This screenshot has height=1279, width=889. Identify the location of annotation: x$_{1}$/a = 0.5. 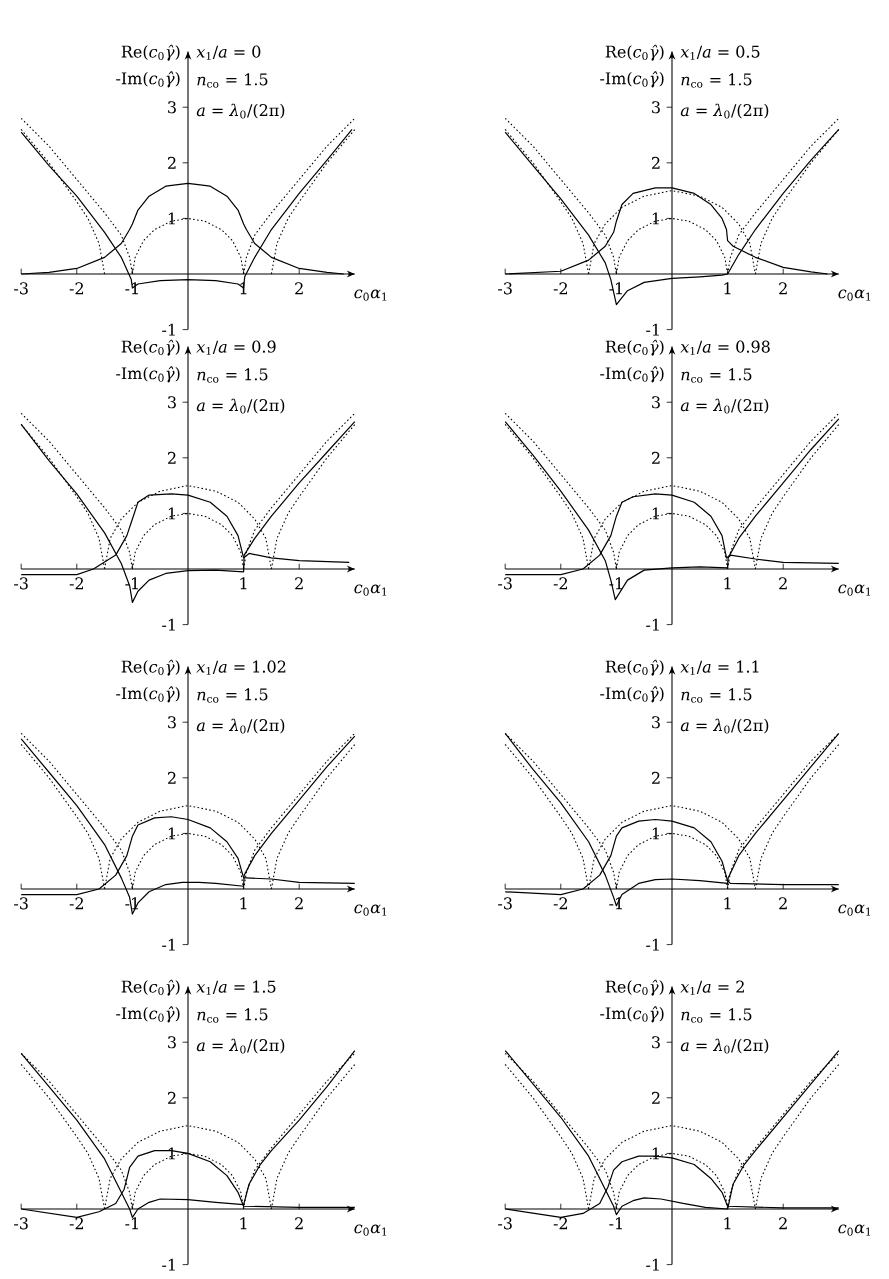
(720, 52).